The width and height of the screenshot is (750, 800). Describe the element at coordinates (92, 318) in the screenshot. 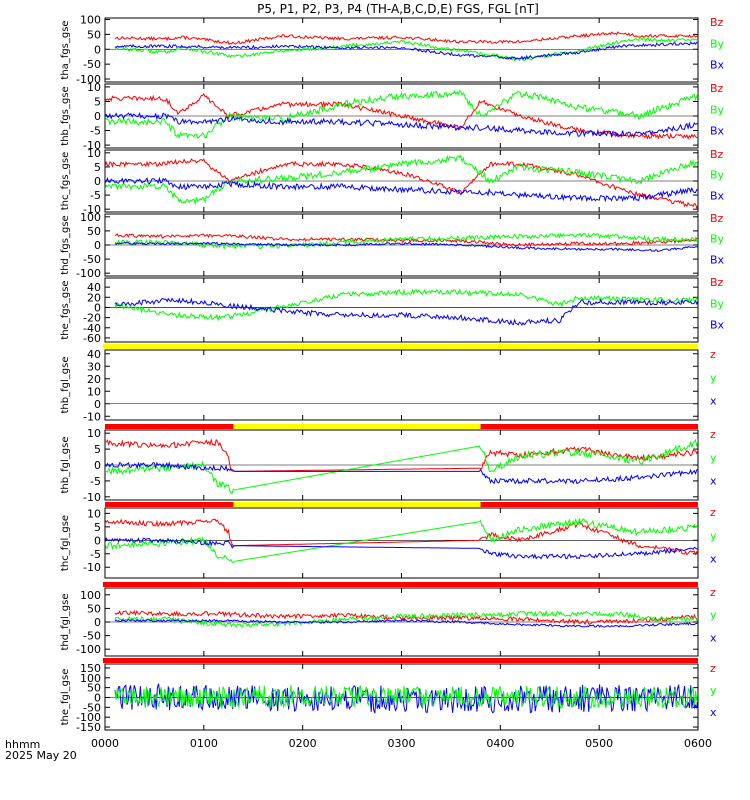

I see `y-tick-label: -20` at that location.